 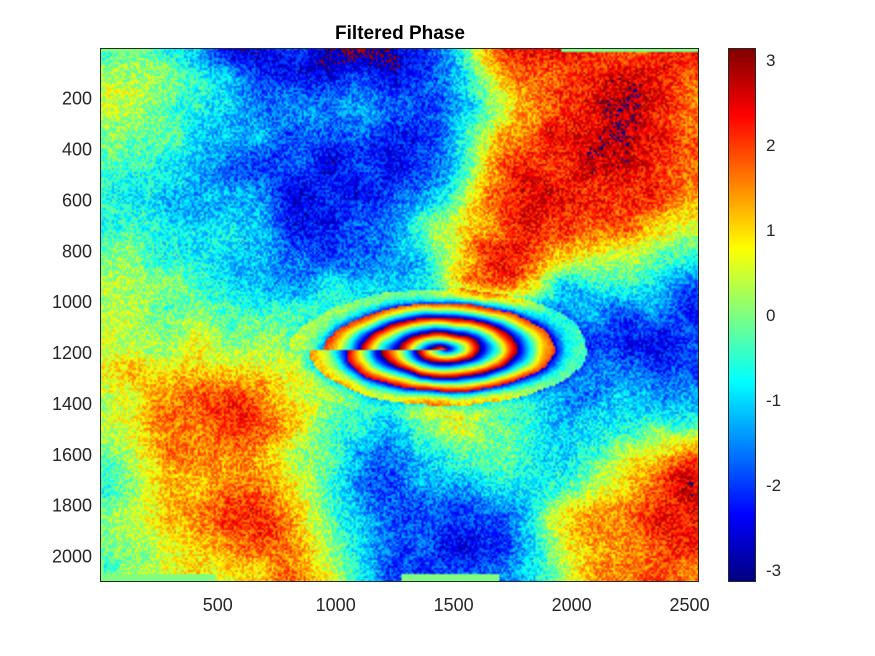 I want to click on colorbar-axis: -3 -2 -1 0 1 2 3, so click(x=754, y=315).